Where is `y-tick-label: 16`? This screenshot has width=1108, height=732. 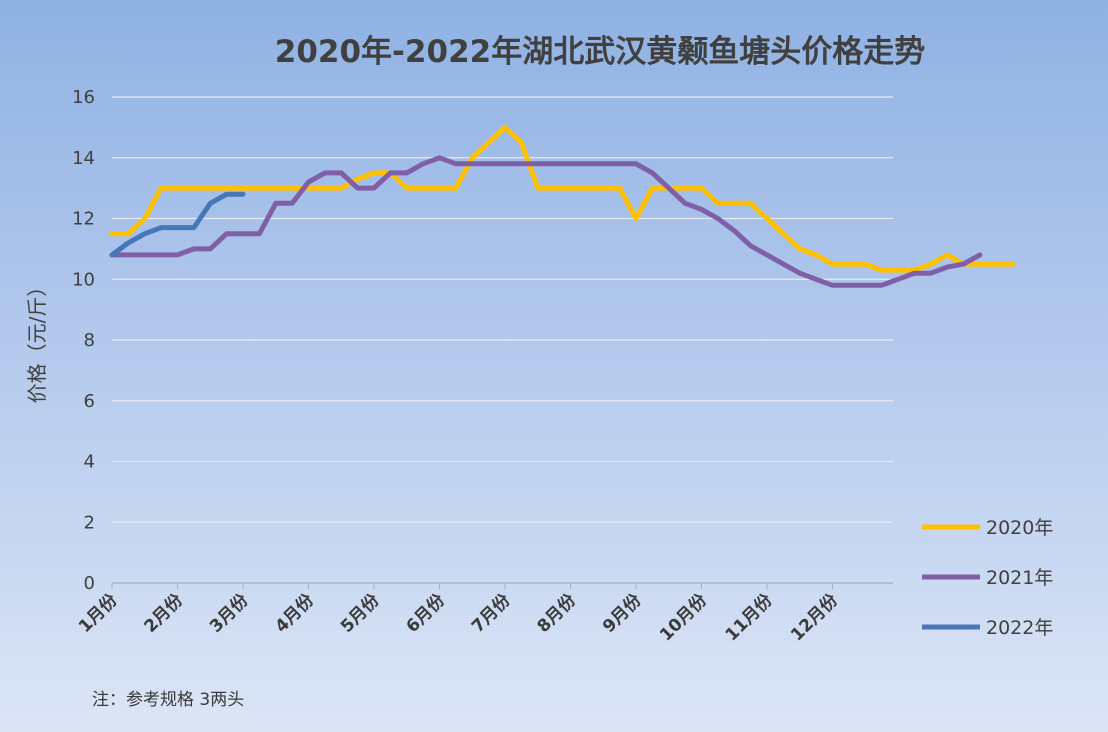
y-tick-label: 16 is located at coordinates (83, 97).